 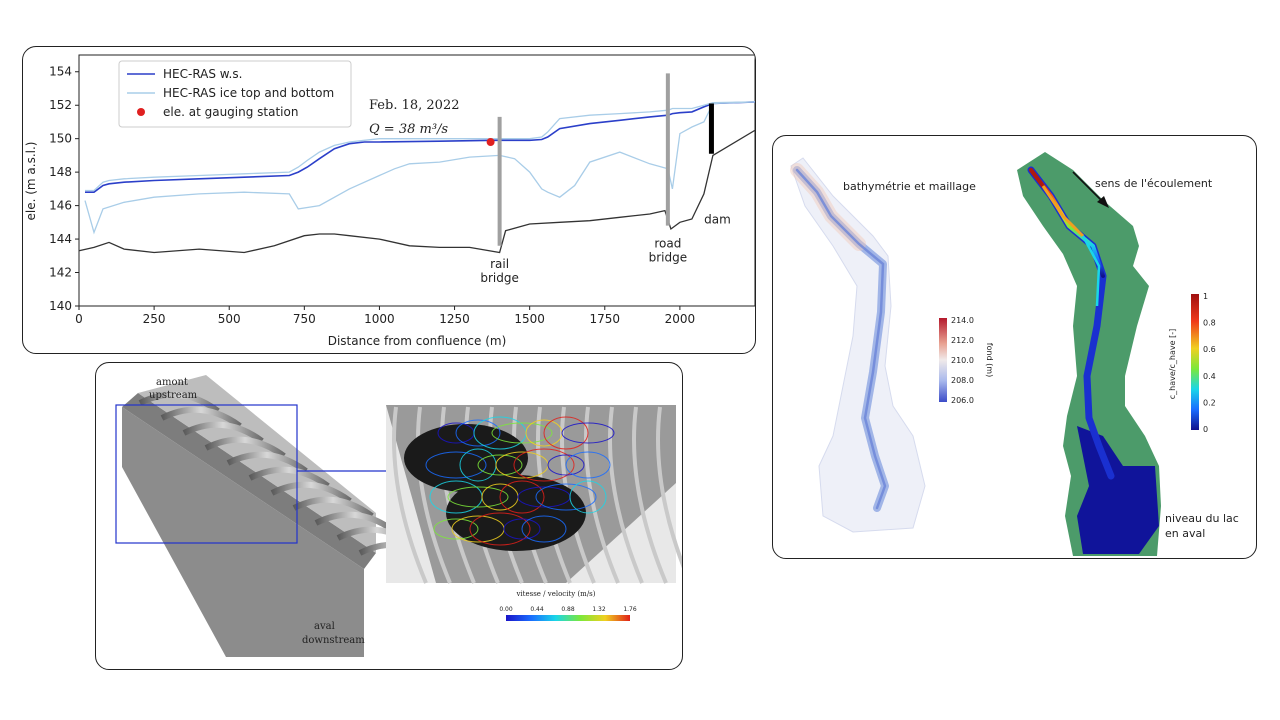 What do you see at coordinates (206, 474) in the screenshot?
I see `zoom-box` at bounding box center [206, 474].